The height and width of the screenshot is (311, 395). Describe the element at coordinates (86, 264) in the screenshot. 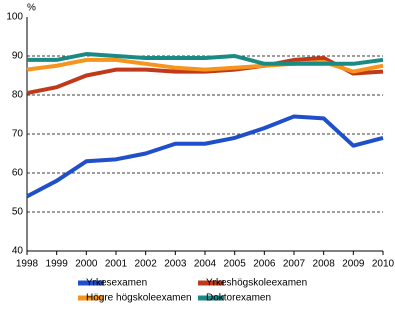

I see `x-tick-label: 2000` at that location.